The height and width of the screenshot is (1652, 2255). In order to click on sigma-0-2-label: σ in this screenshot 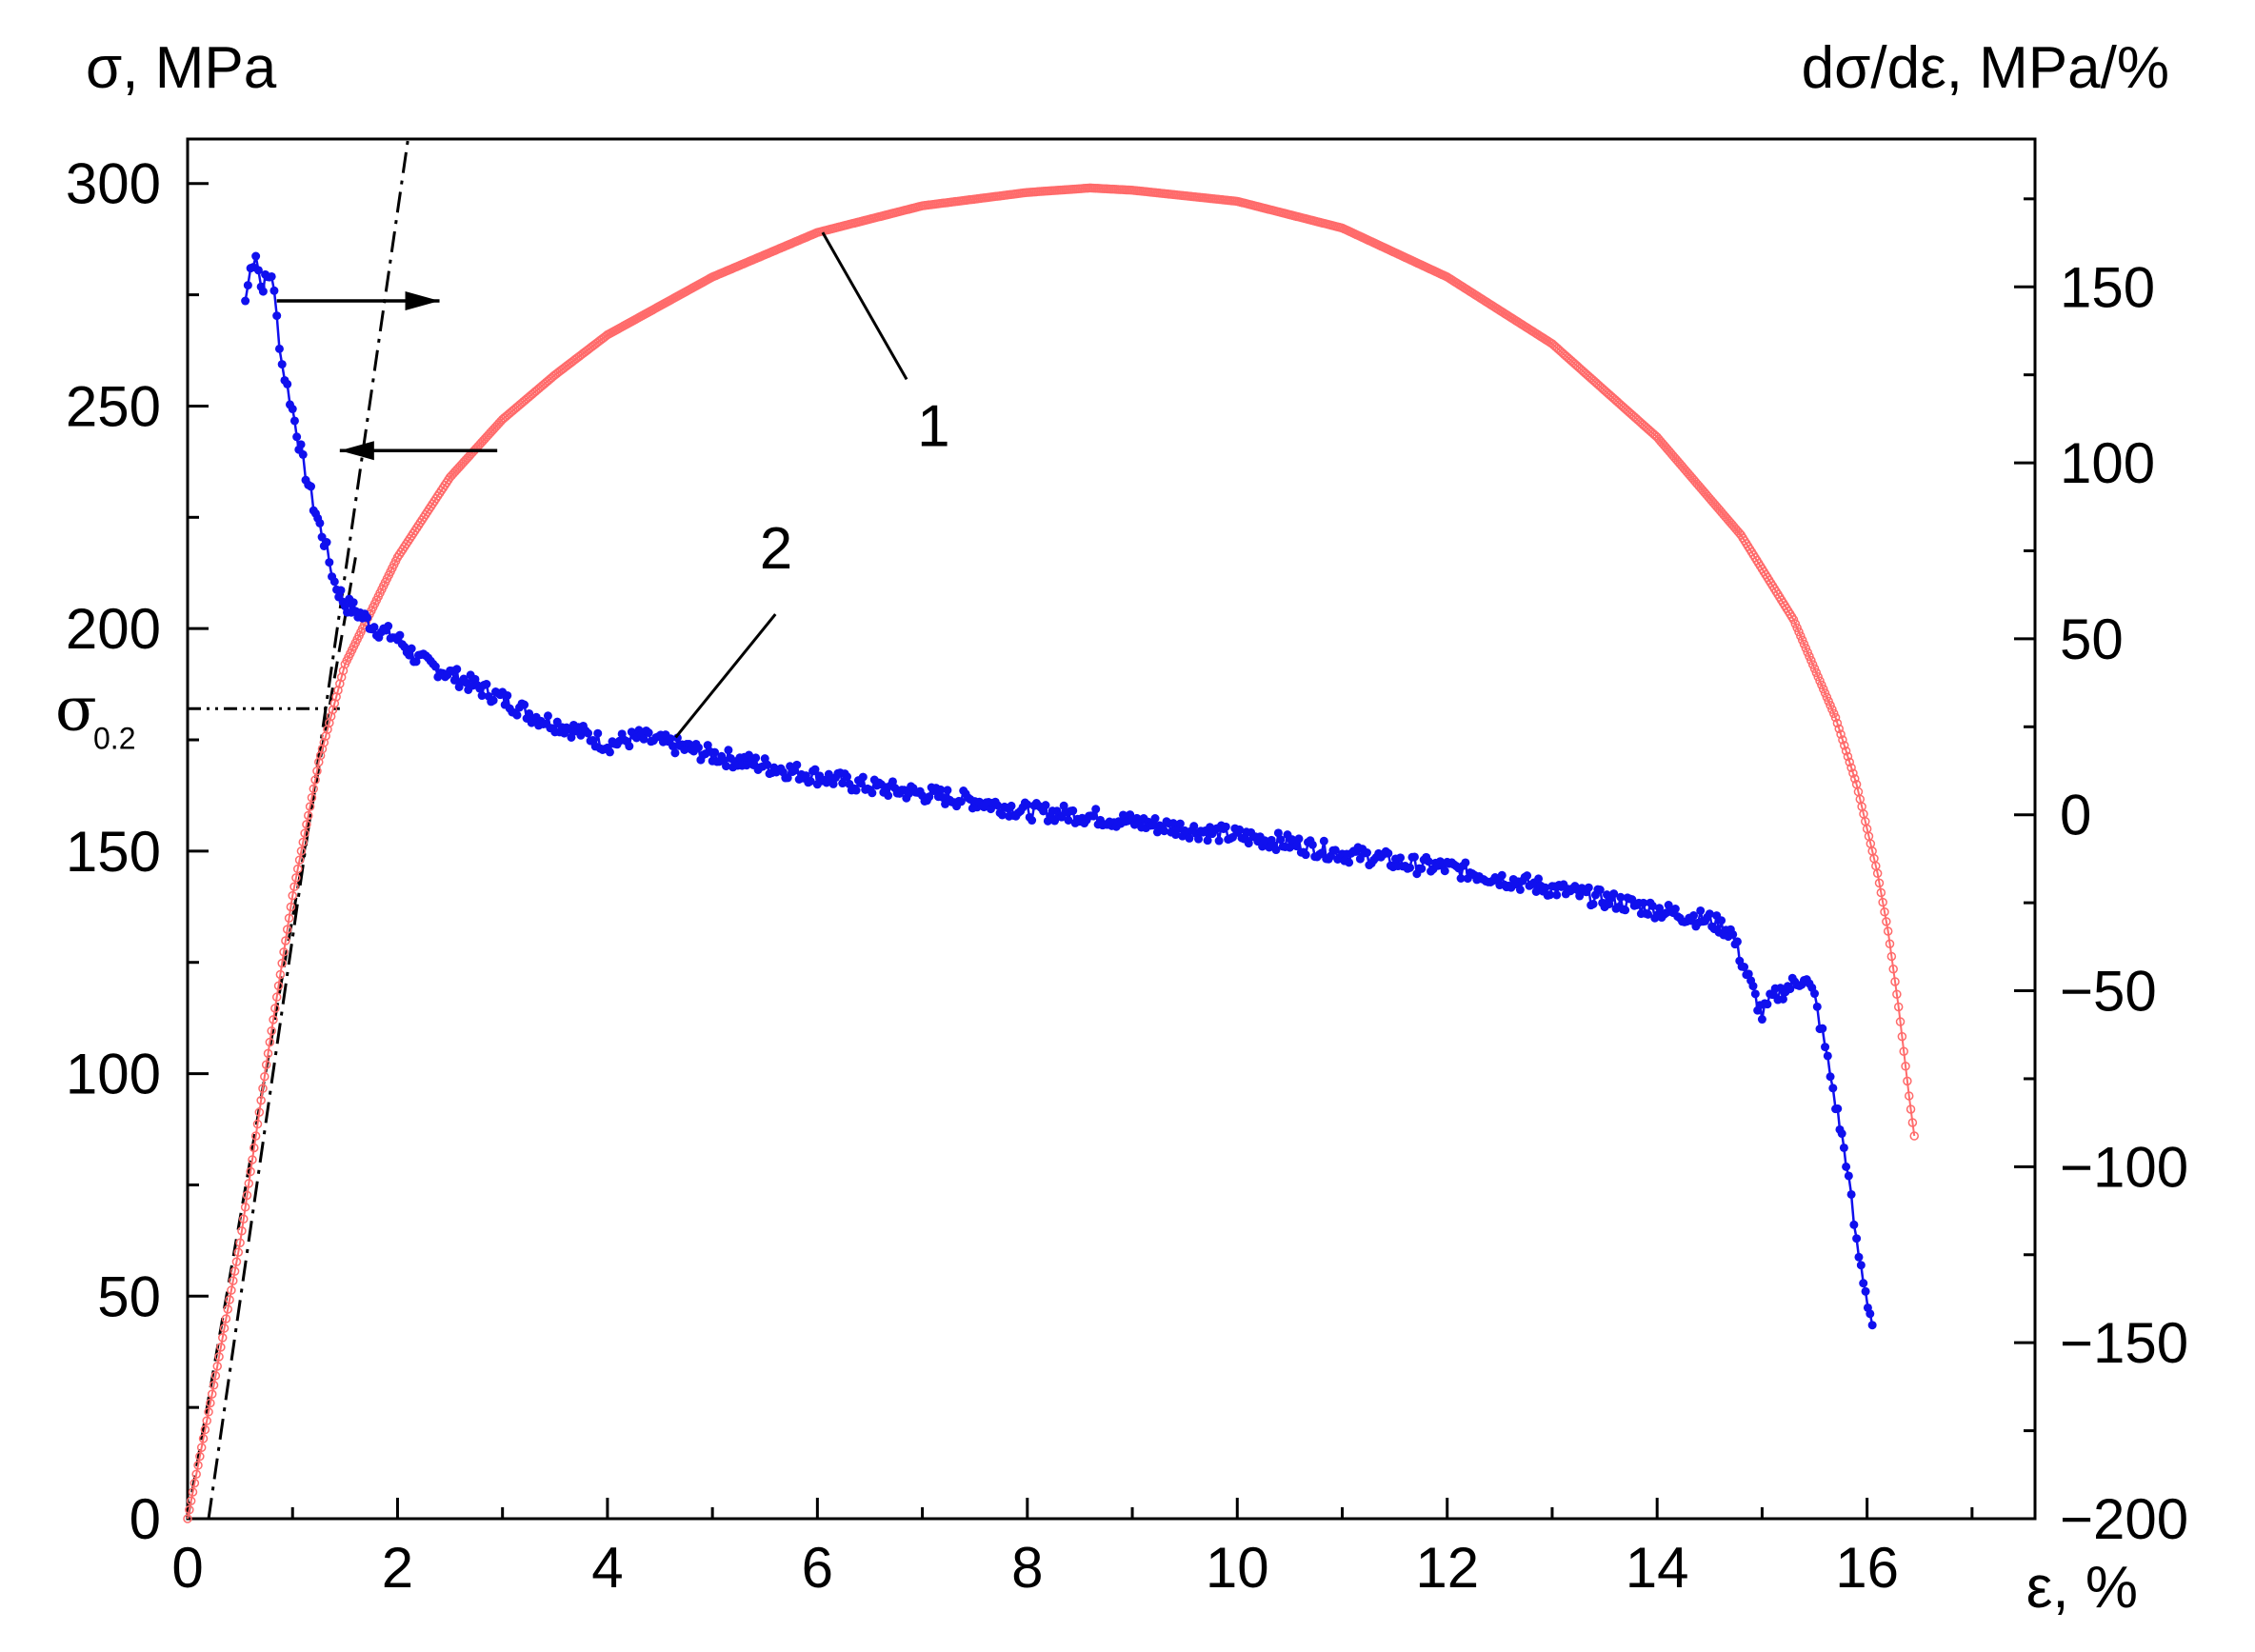, I will do `click(76, 710)`.